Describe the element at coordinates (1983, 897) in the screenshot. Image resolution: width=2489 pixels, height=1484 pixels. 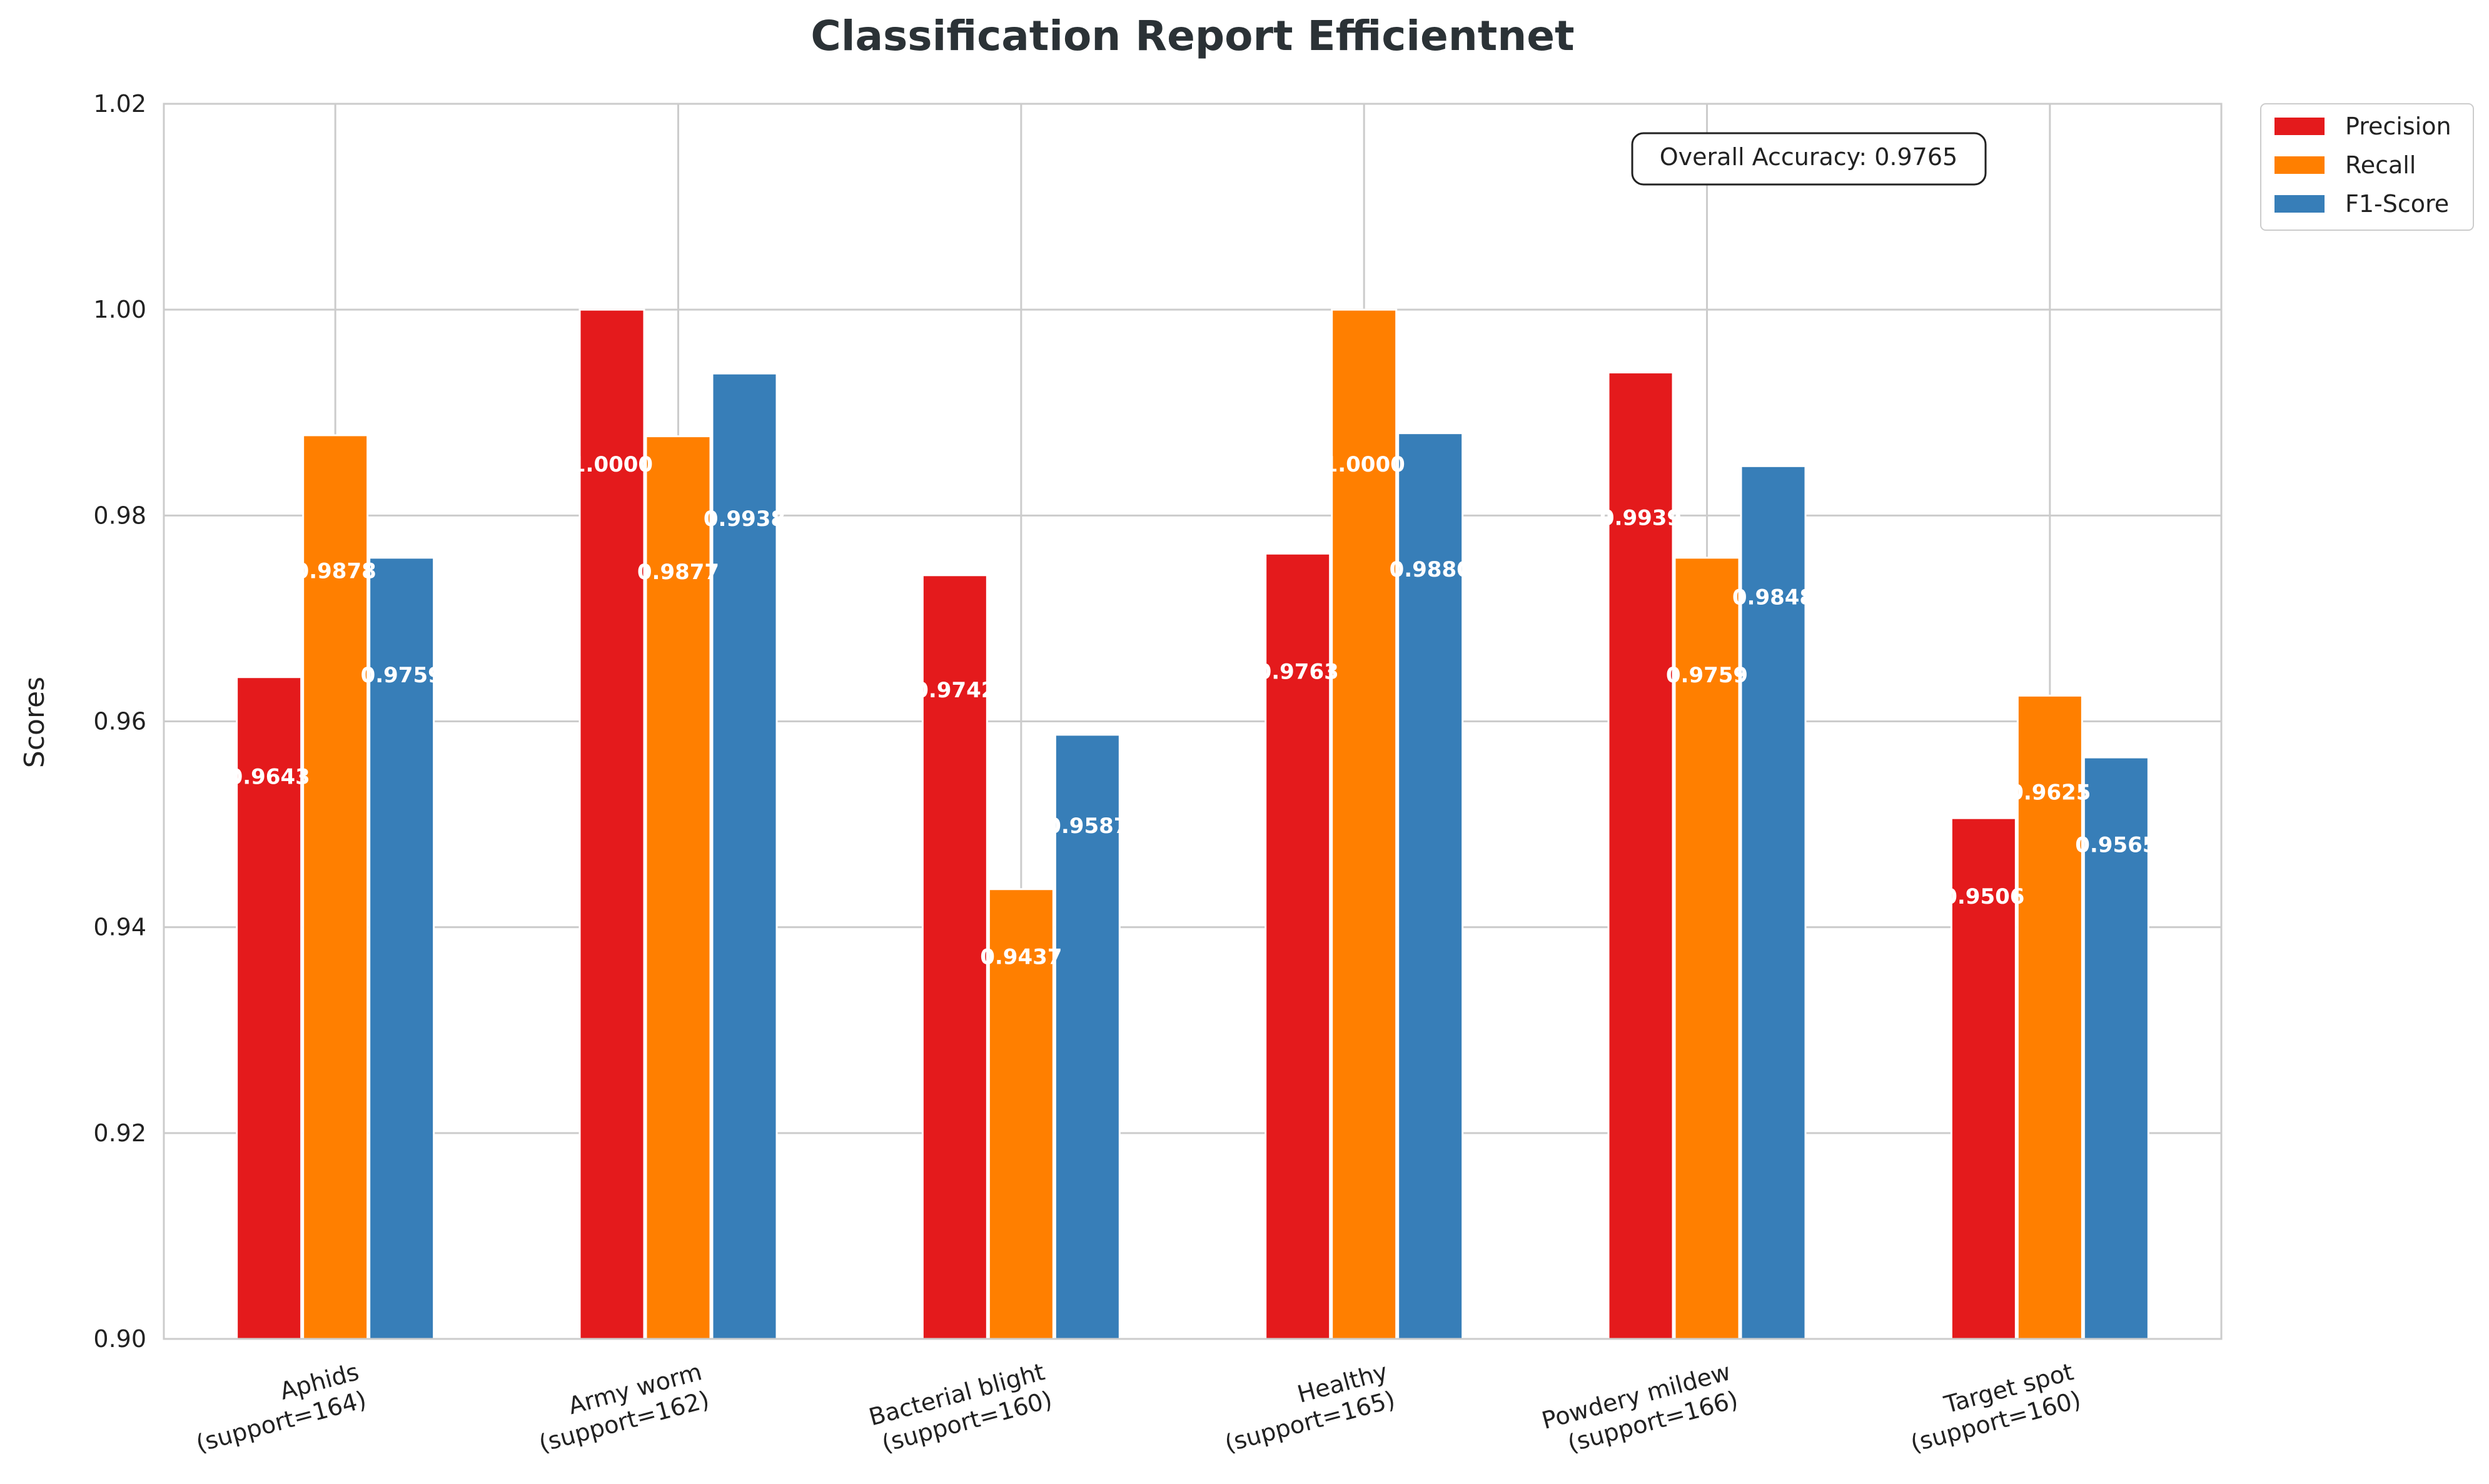
I see `data-label: 0.9506` at that location.